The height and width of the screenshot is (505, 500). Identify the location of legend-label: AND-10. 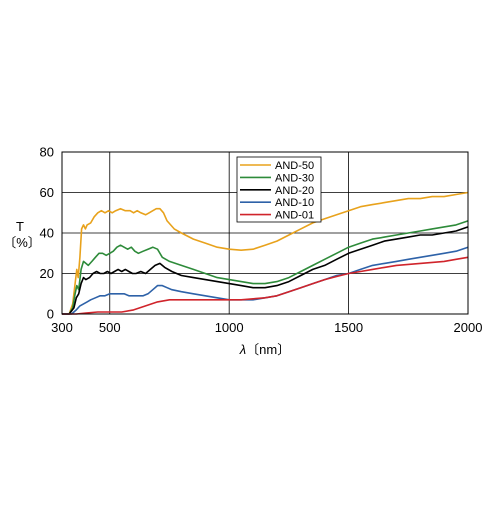
(294, 203).